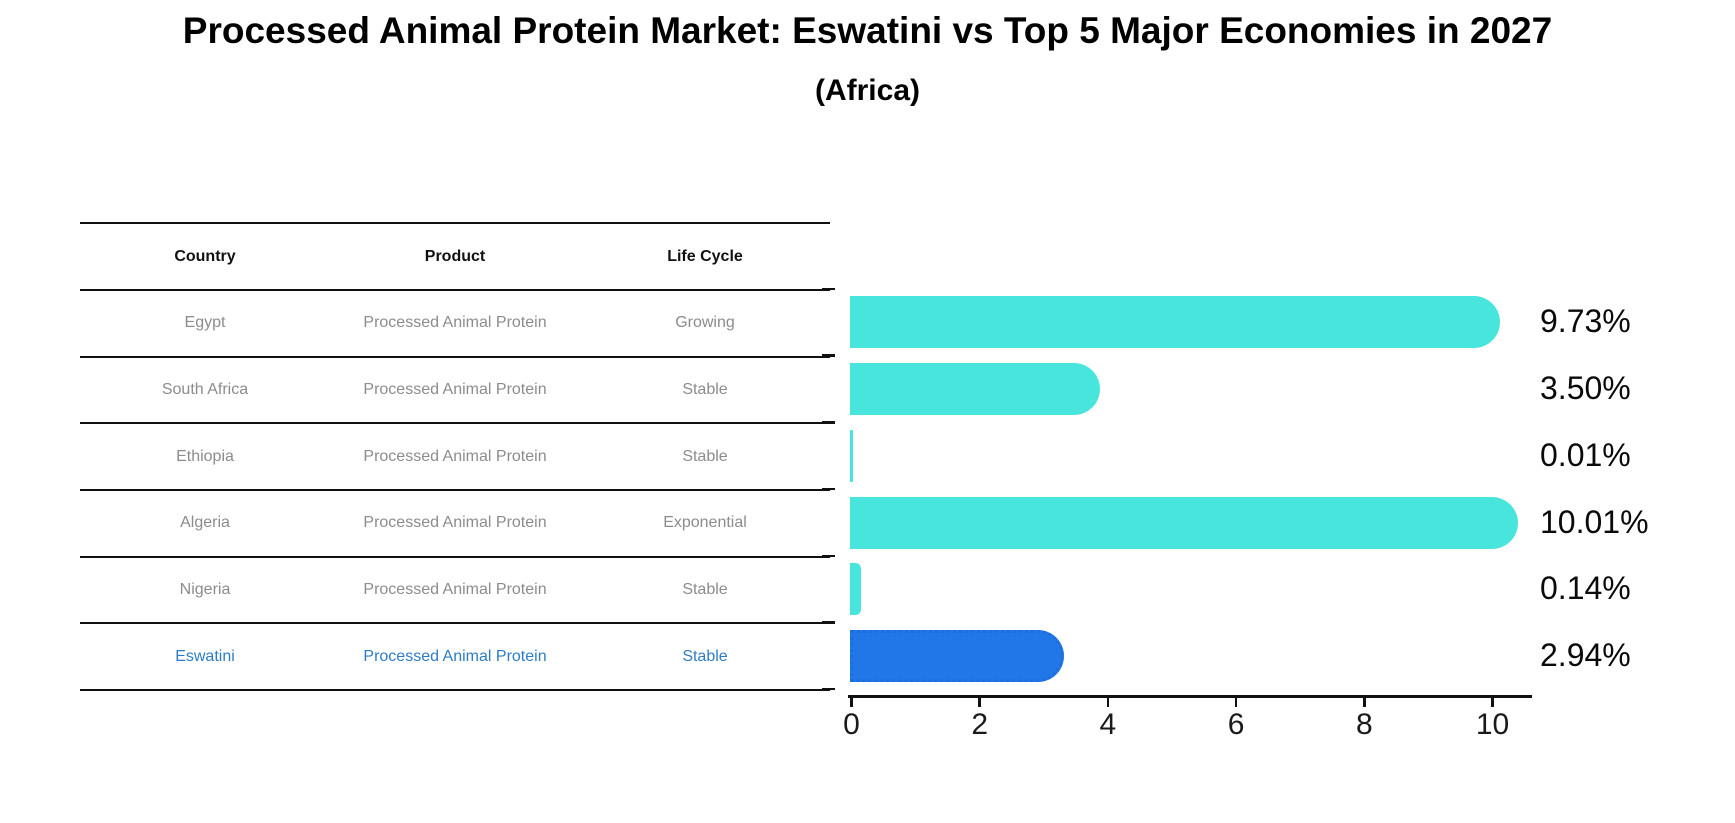 The width and height of the screenshot is (1735, 823). What do you see at coordinates (1585, 388) in the screenshot?
I see `value-label-south-africa: 3.50%` at bounding box center [1585, 388].